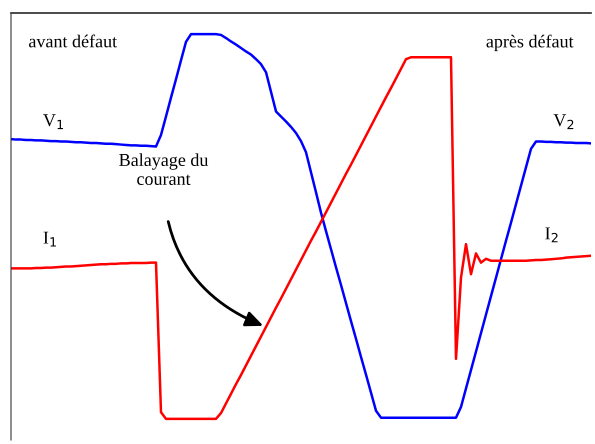 This screenshot has height=444, width=595. What do you see at coordinates (551, 234) in the screenshot?
I see `annotation: I$_{2}$` at bounding box center [551, 234].